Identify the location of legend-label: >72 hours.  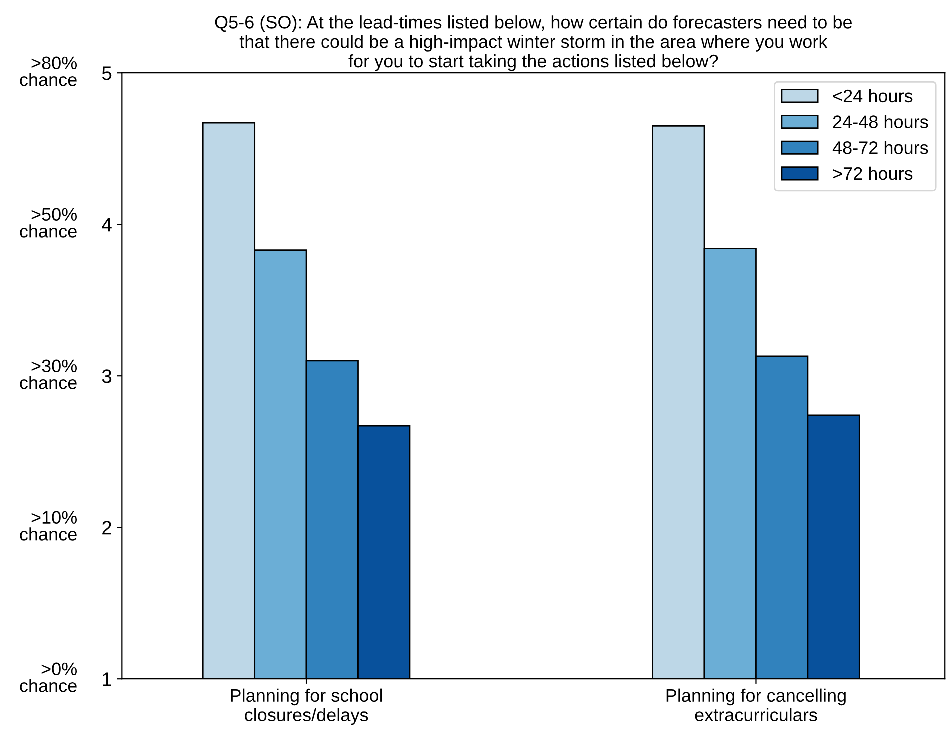
(873, 173).